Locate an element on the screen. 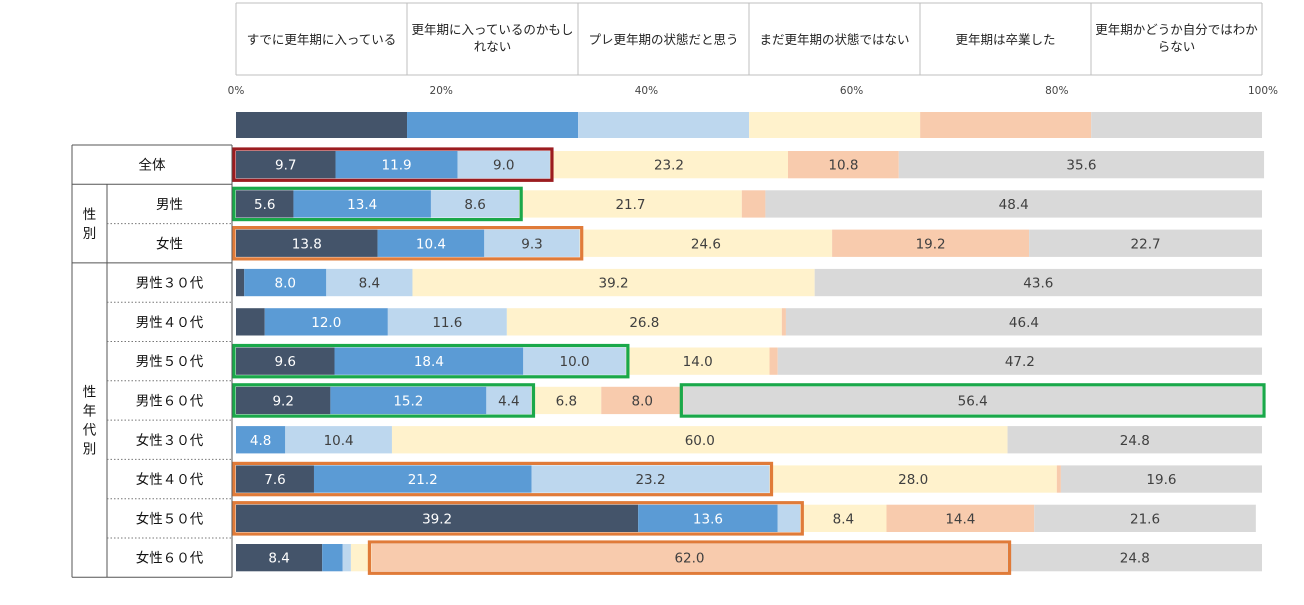 This screenshot has height=605, width=1304. row-label: 女性 is located at coordinates (169, 243).